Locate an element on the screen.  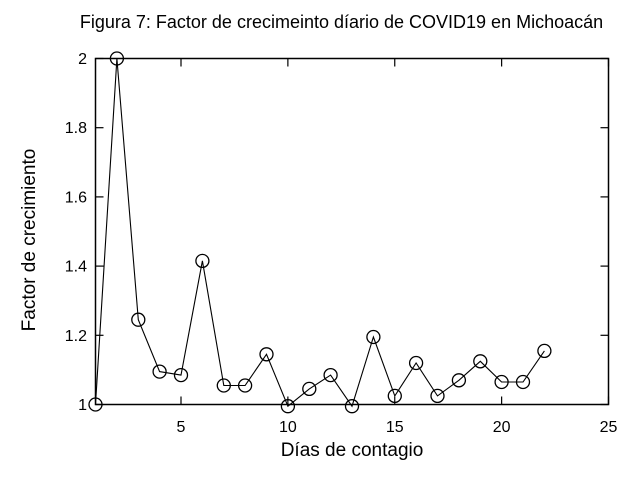
x-tick-label: 15 is located at coordinates (395, 427).